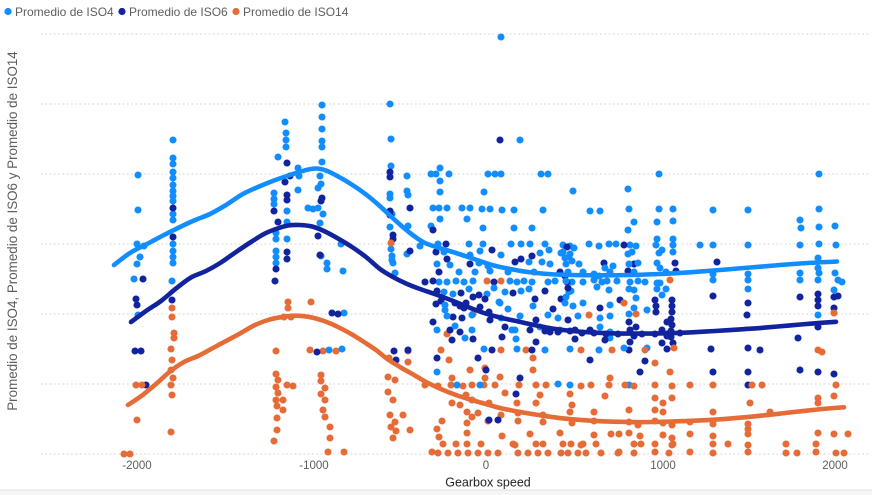  Describe the element at coordinates (313, 466) in the screenshot. I see `svg-text: -1000` at that location.